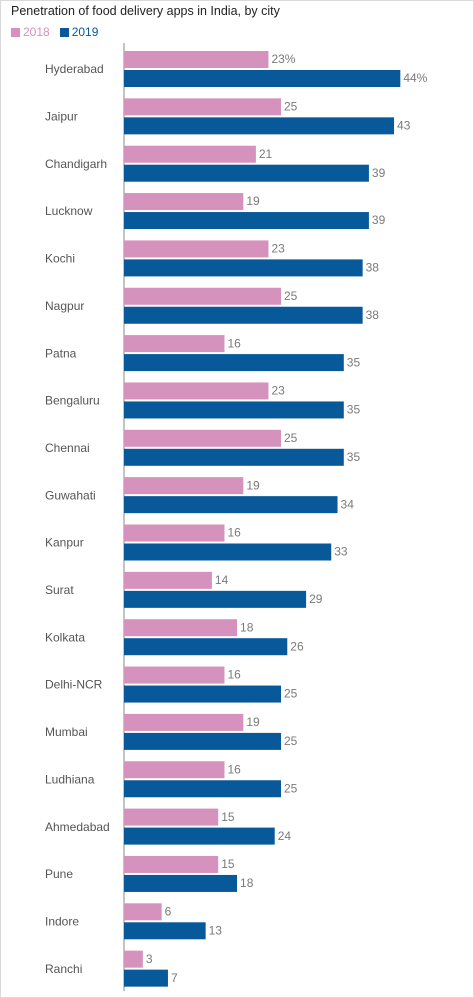 This screenshot has width=474, height=998. Describe the element at coordinates (59, 874) in the screenshot. I see `category-label: Pune` at that location.